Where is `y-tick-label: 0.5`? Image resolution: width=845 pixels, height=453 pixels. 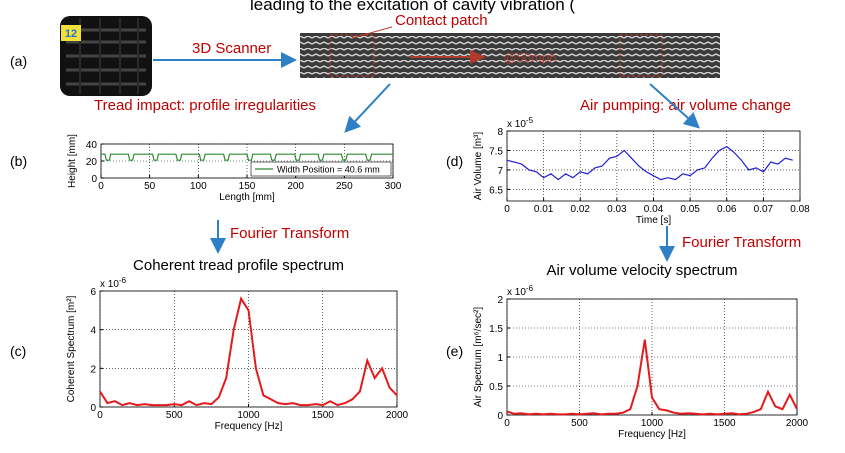 y-tick-label: 0.5 is located at coordinates (496, 387).